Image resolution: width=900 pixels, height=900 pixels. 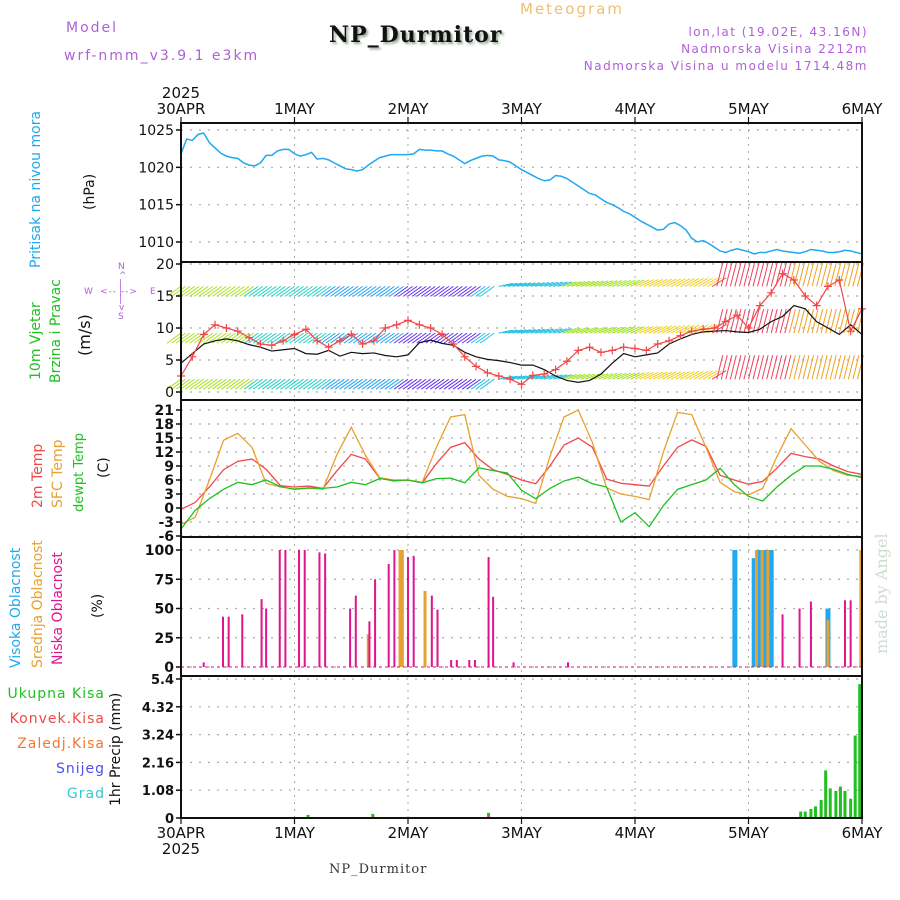 What do you see at coordinates (522, 833) in the screenshot?
I see `x-tick-label-bottom: 3MAY` at bounding box center [522, 833].